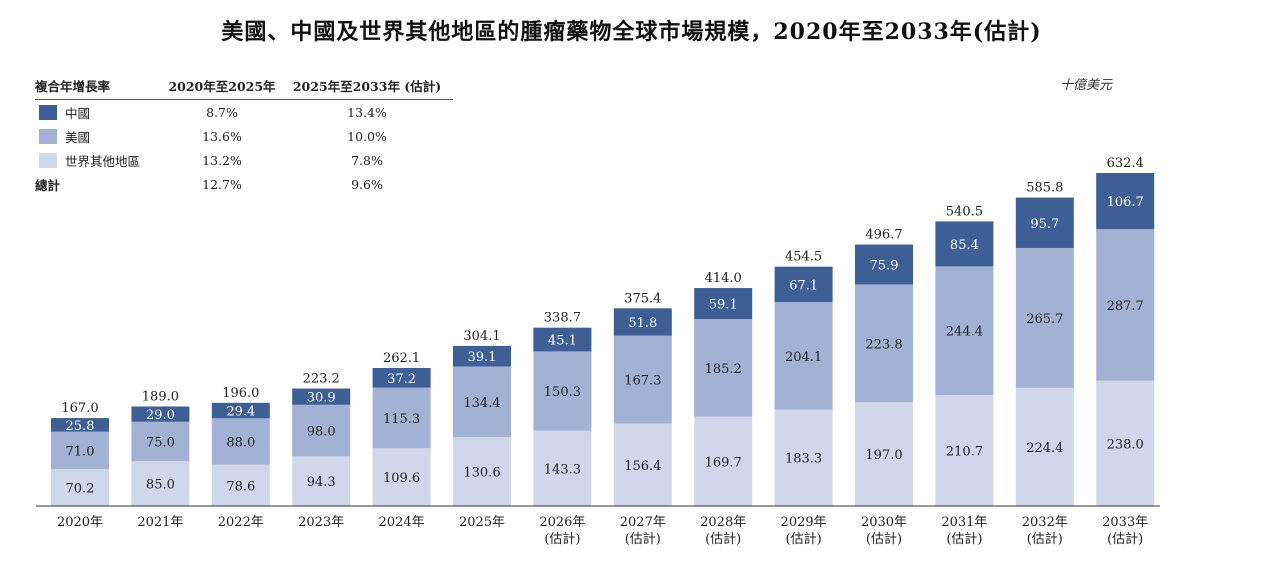 The width and height of the screenshot is (1263, 570). What do you see at coordinates (401, 379) in the screenshot?
I see `segment-value-label: 37.2` at bounding box center [401, 379].